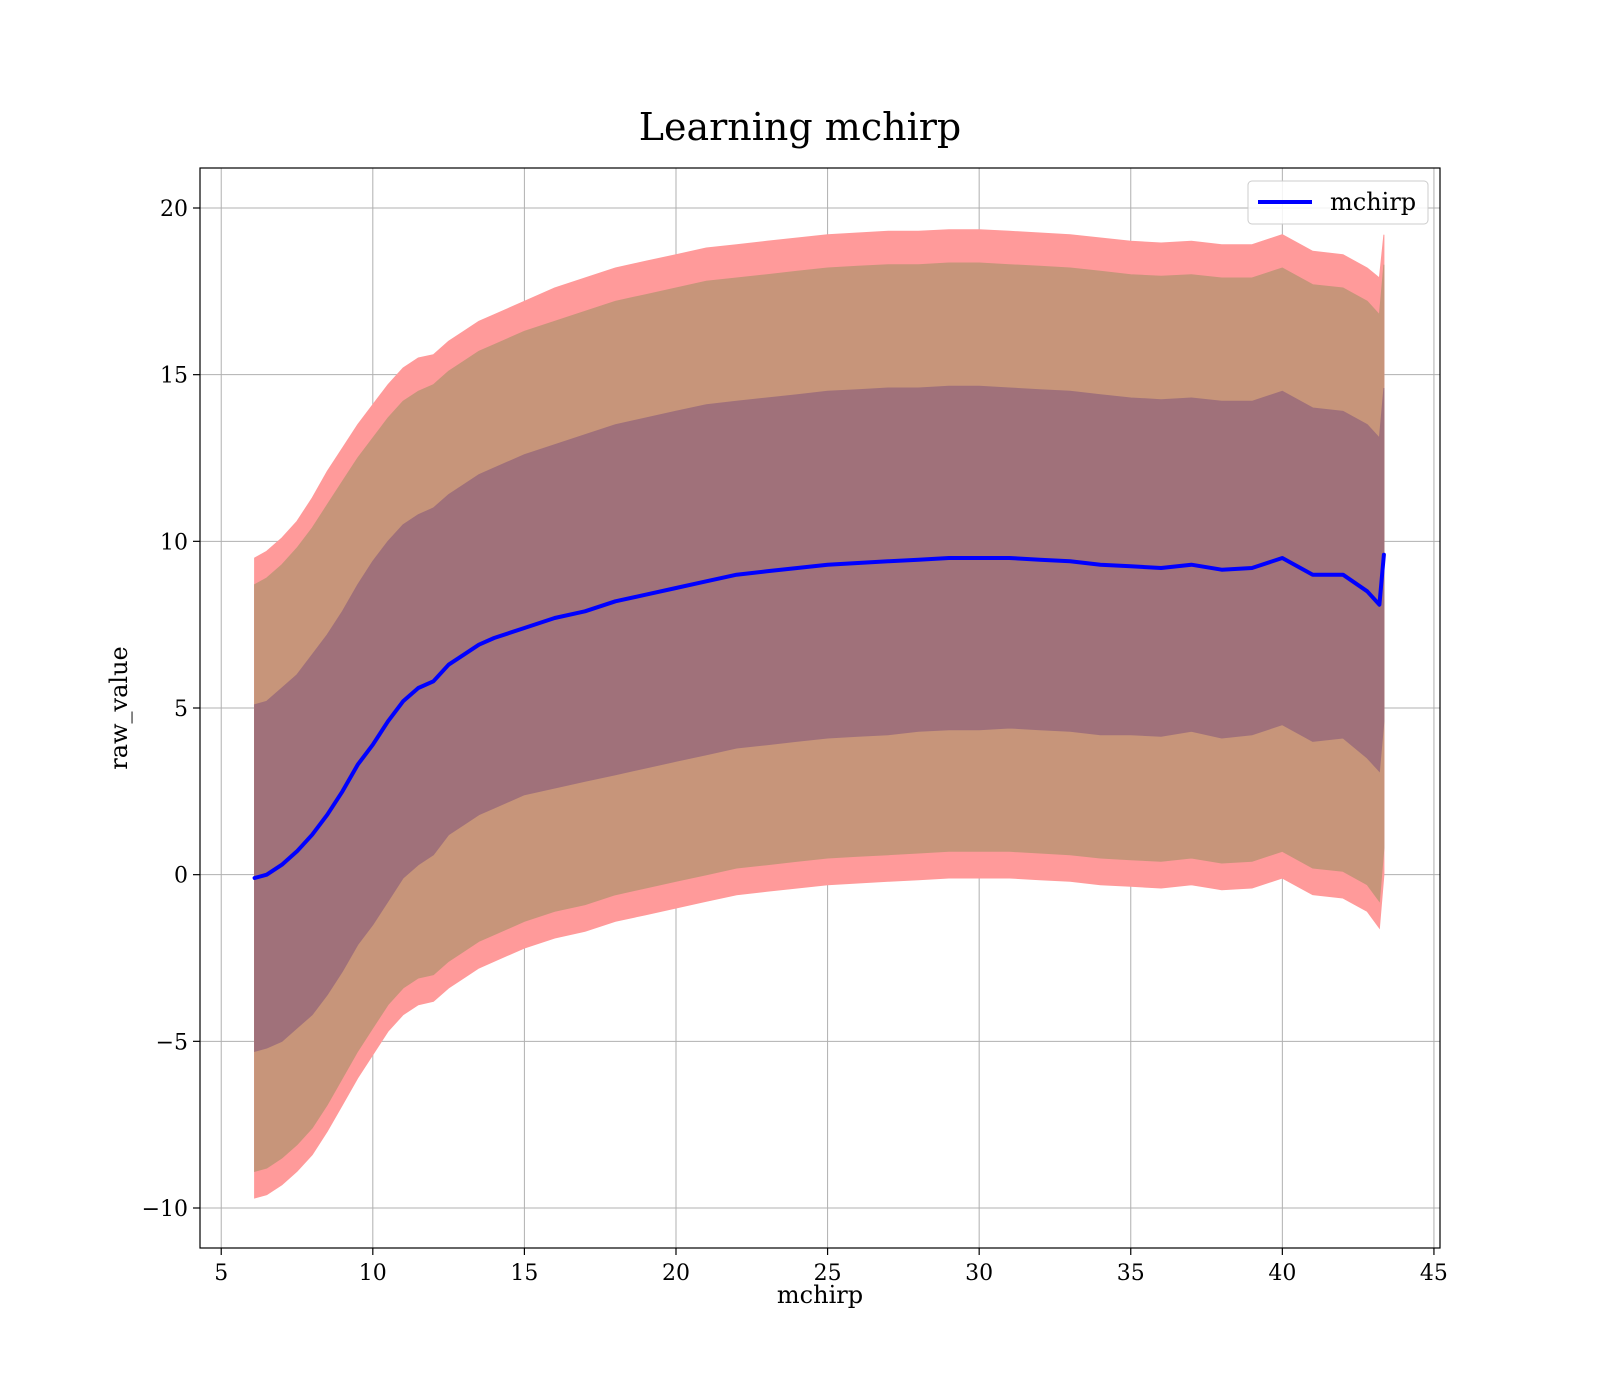 The height and width of the screenshot is (1400, 1600). What do you see at coordinates (181, 876) in the screenshot?
I see `y-tick-label-2: 0` at bounding box center [181, 876].